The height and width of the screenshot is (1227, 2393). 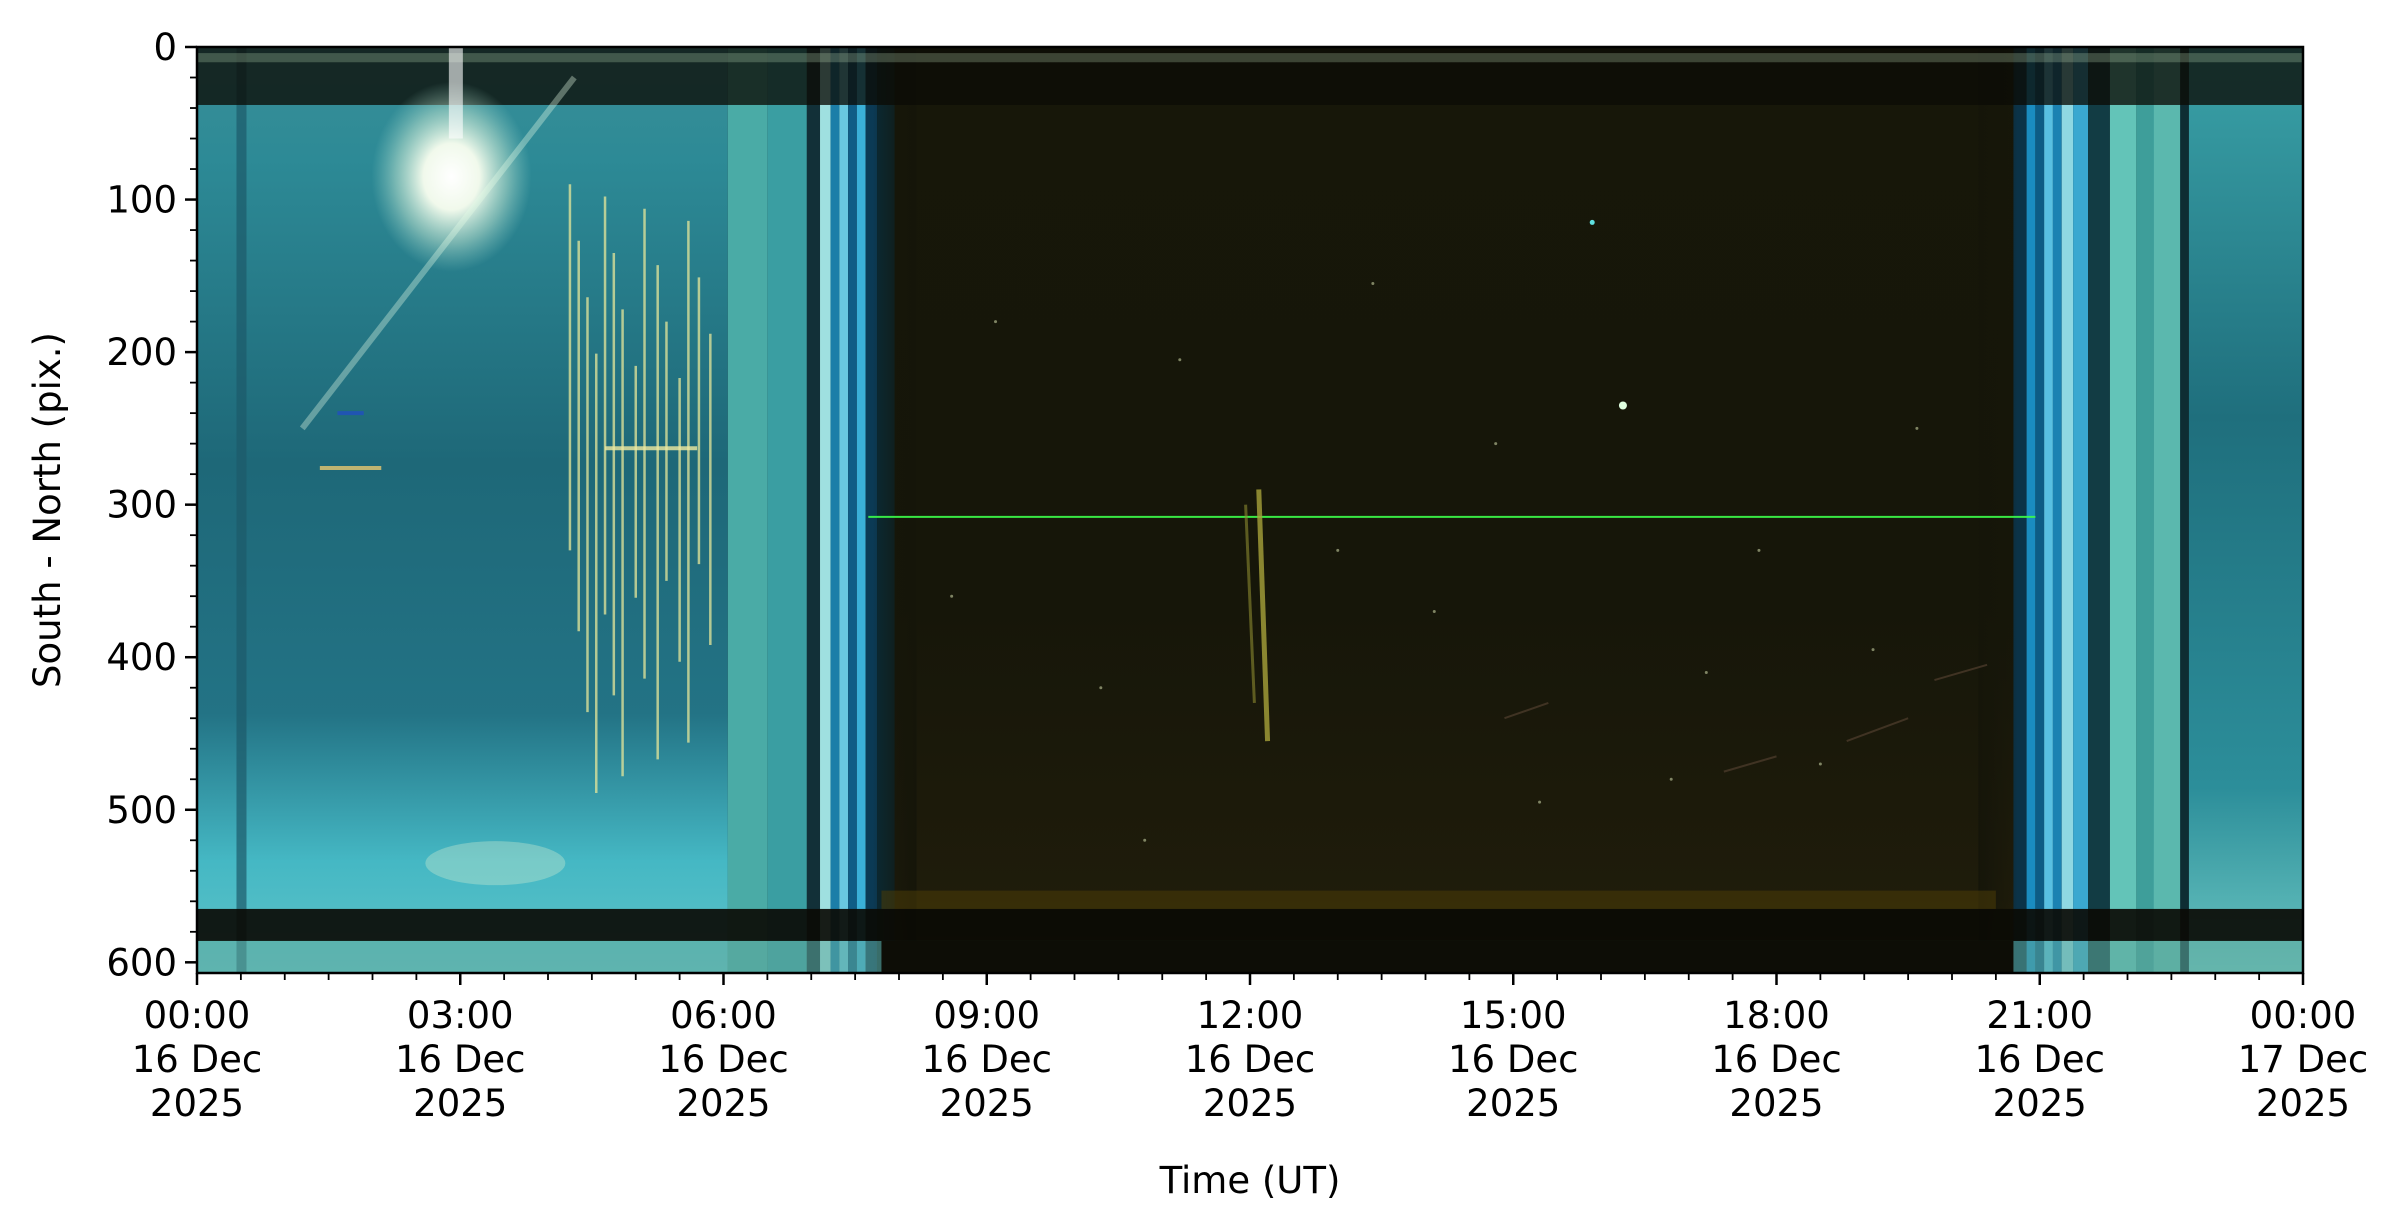 What do you see at coordinates (495, 863) in the screenshot?
I see `low-cloud` at bounding box center [495, 863].